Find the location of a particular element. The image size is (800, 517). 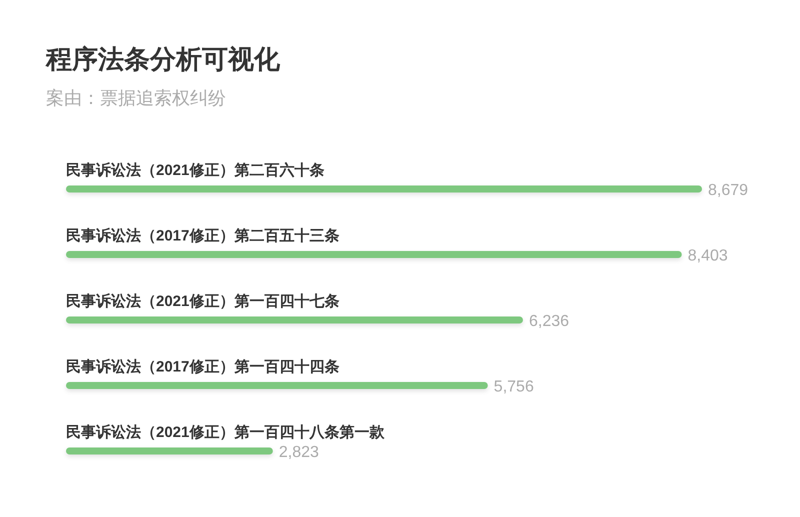

subtitle: 案由：票据追索权纠纷 is located at coordinates (136, 98).